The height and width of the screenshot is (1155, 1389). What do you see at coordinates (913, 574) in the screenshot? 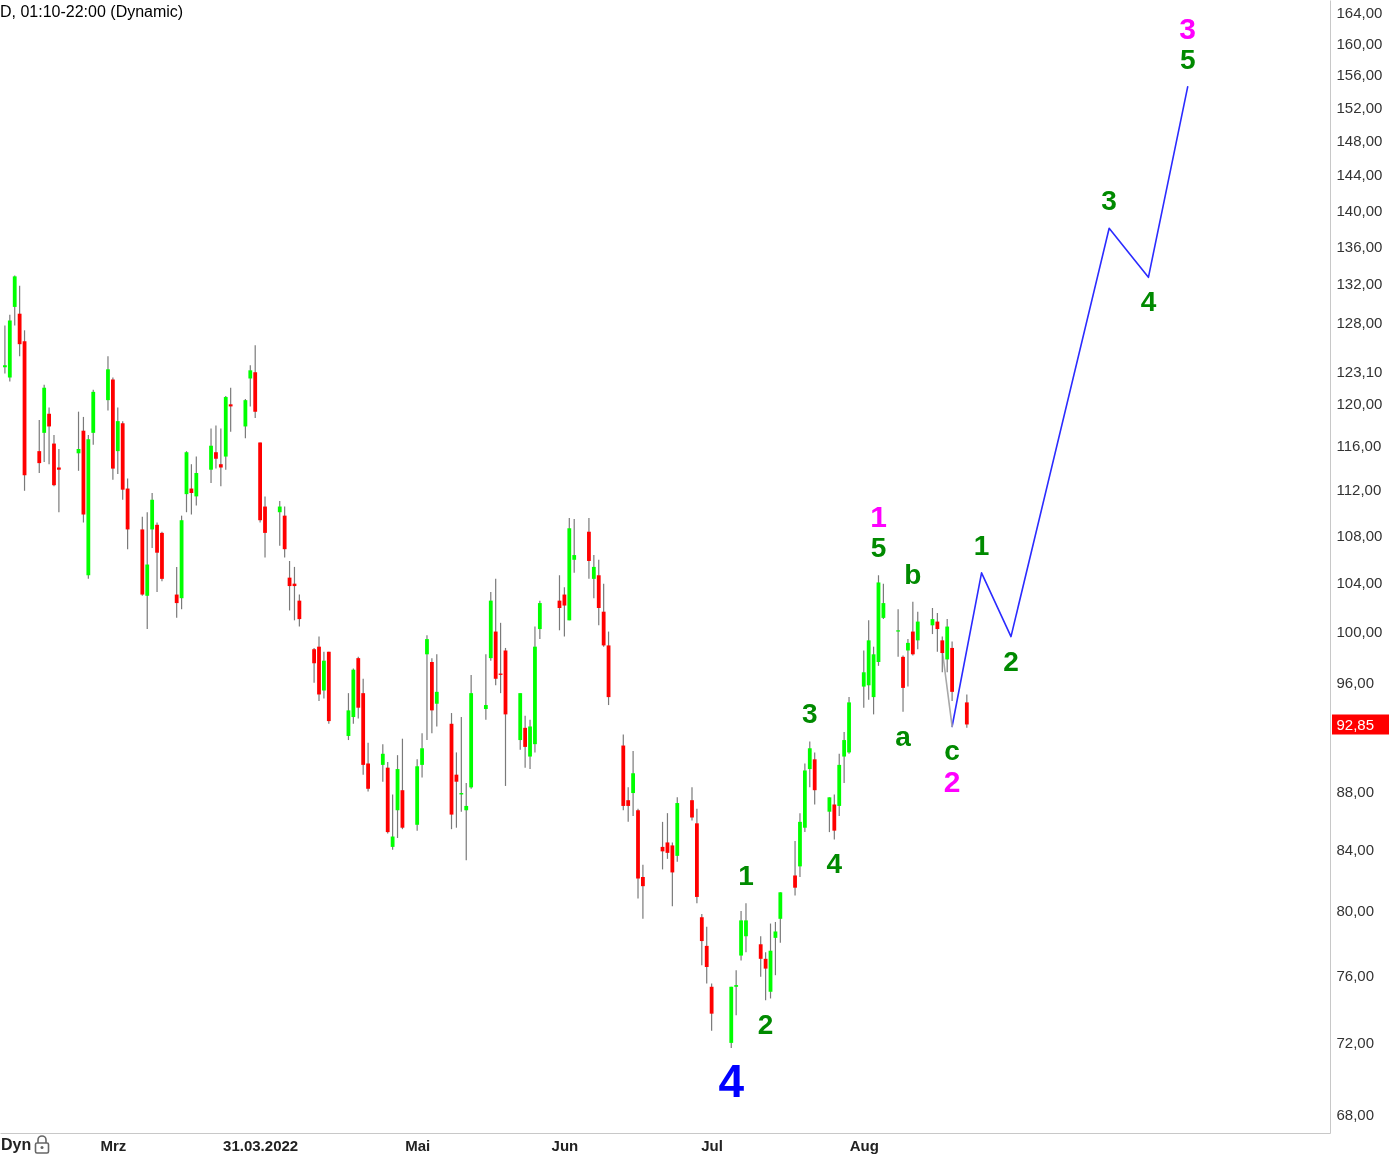
I see `annotation: b` at bounding box center [913, 574].